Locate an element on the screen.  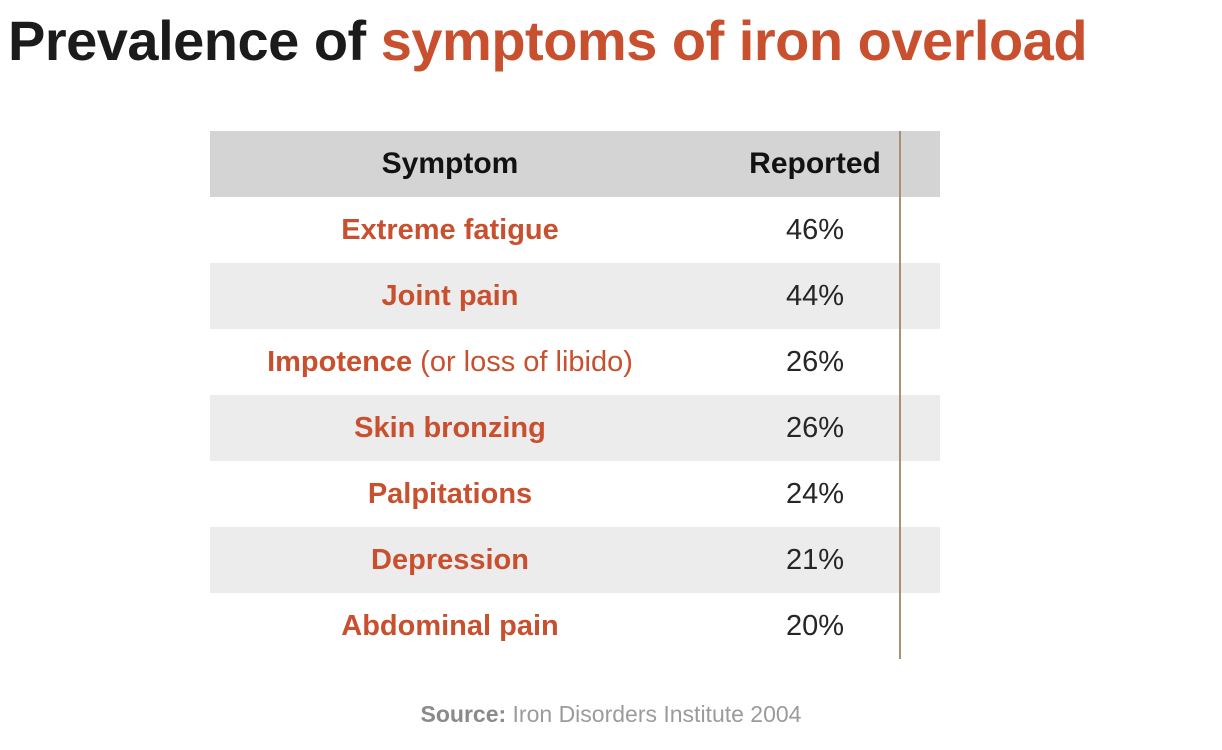
source-text: Iron Disorders Institute 2004 is located at coordinates (654, 714).